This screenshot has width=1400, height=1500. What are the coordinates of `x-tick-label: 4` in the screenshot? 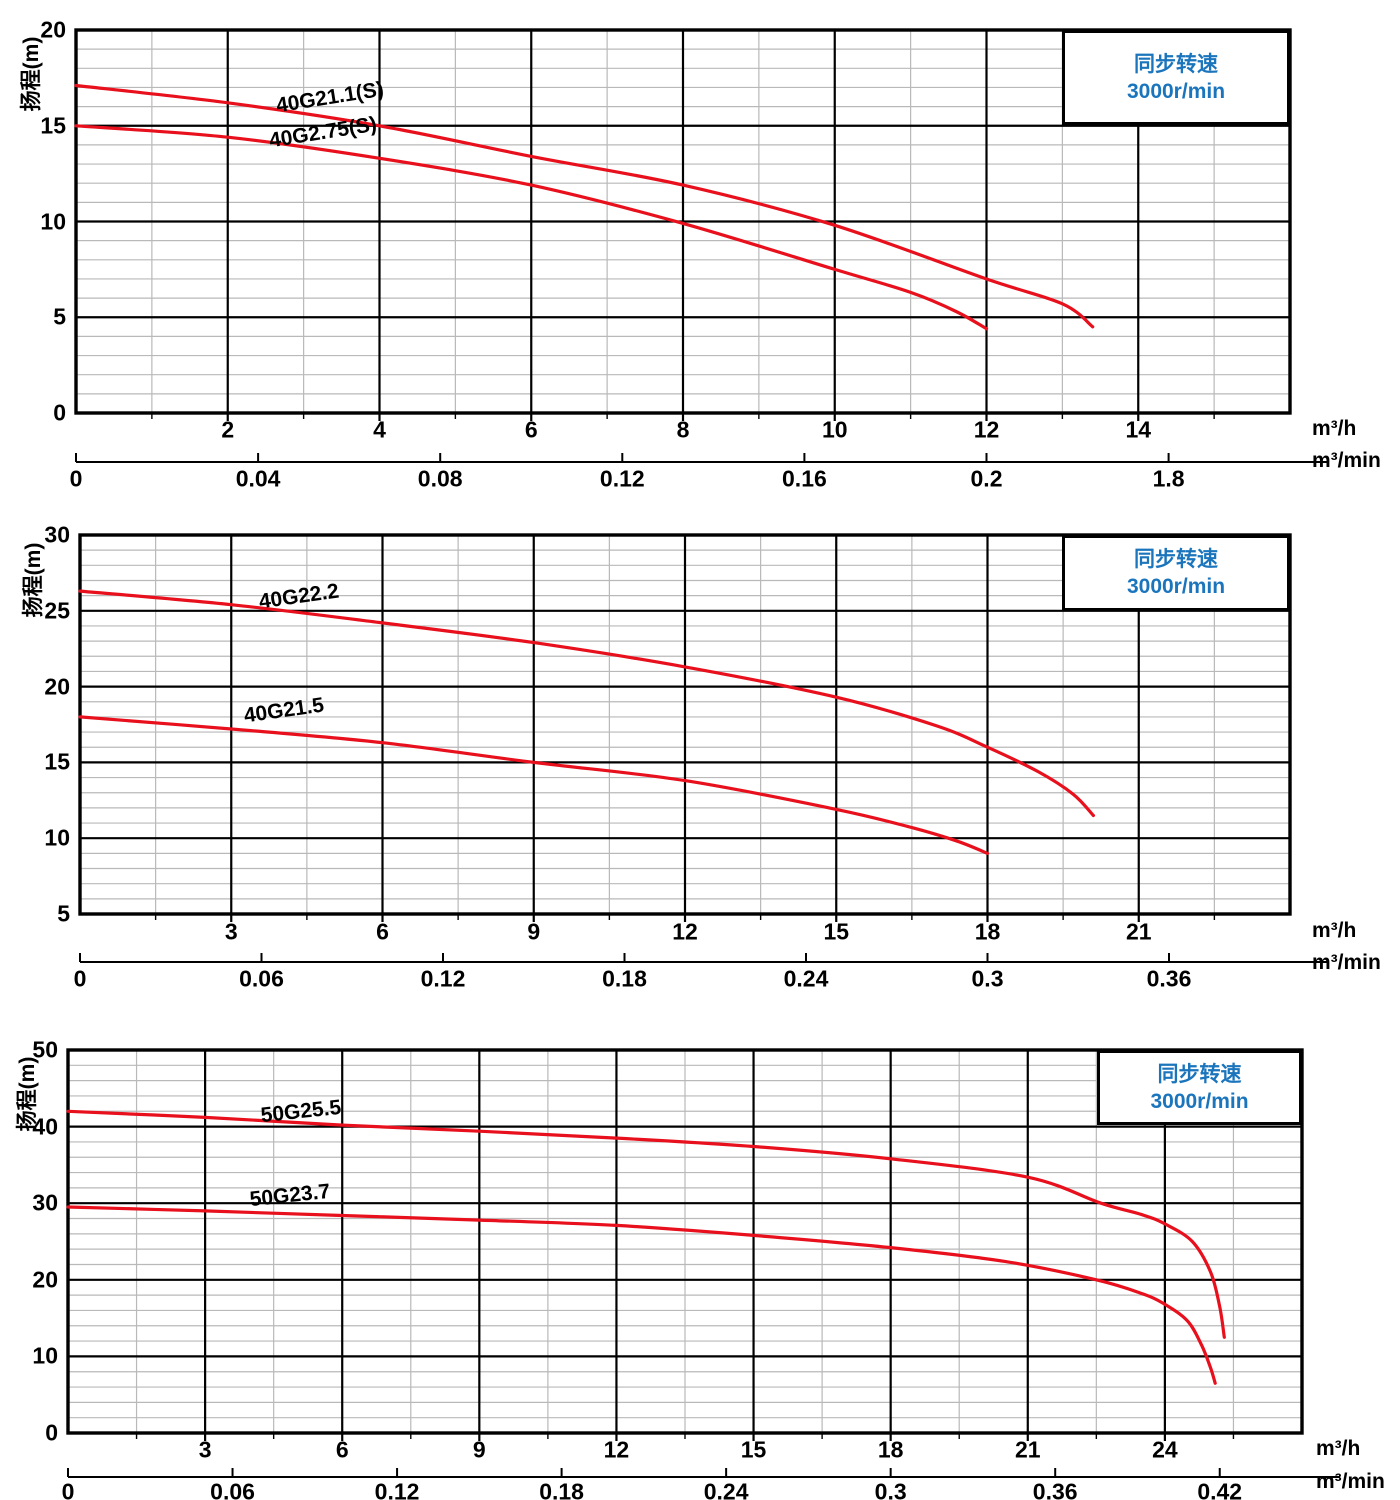 It's located at (379, 429).